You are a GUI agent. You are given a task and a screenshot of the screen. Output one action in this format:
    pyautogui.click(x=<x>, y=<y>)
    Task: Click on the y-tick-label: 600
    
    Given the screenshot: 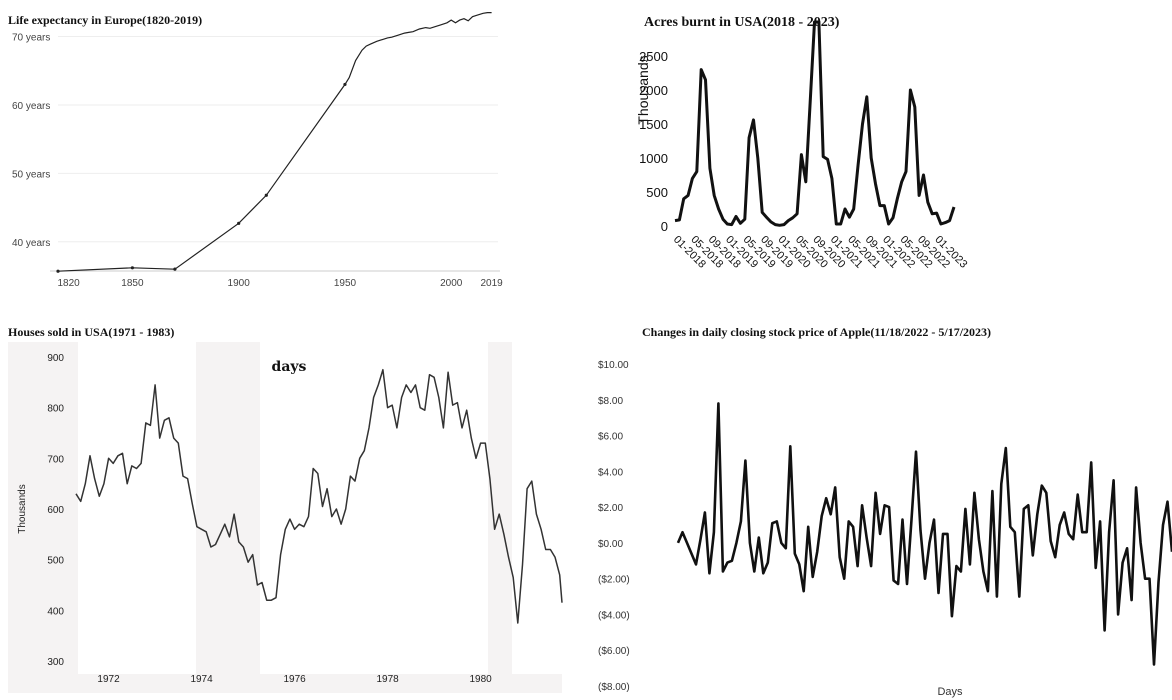 What is the action you would take?
    pyautogui.click(x=55, y=510)
    